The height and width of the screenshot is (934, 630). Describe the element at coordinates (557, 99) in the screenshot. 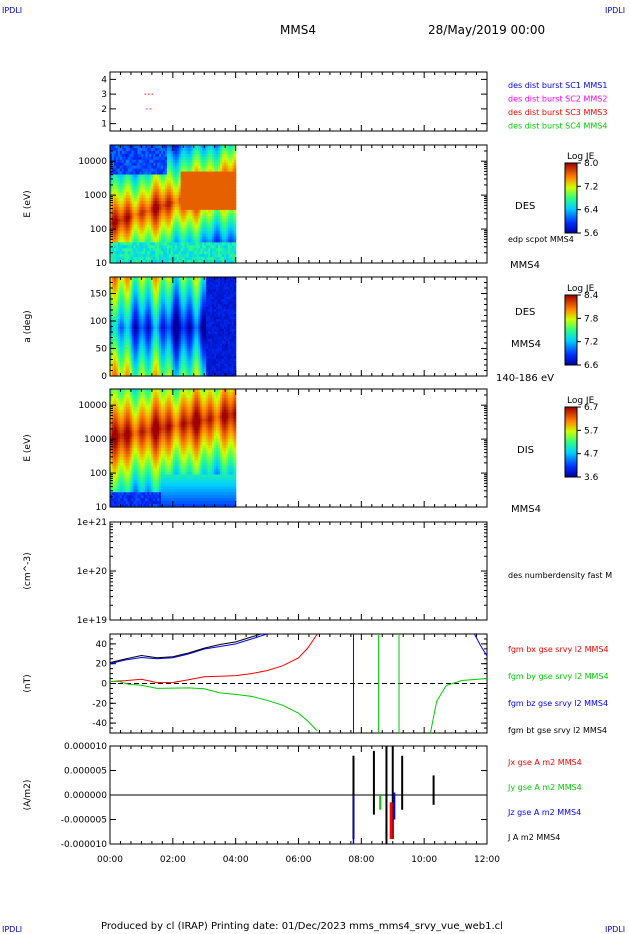

I see `legend-entry: des dist burst SC2 MMS2` at that location.